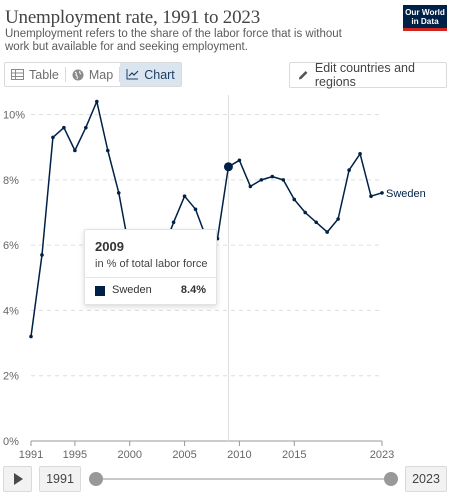  I want to click on x-tick-label: 2023, so click(382, 454).